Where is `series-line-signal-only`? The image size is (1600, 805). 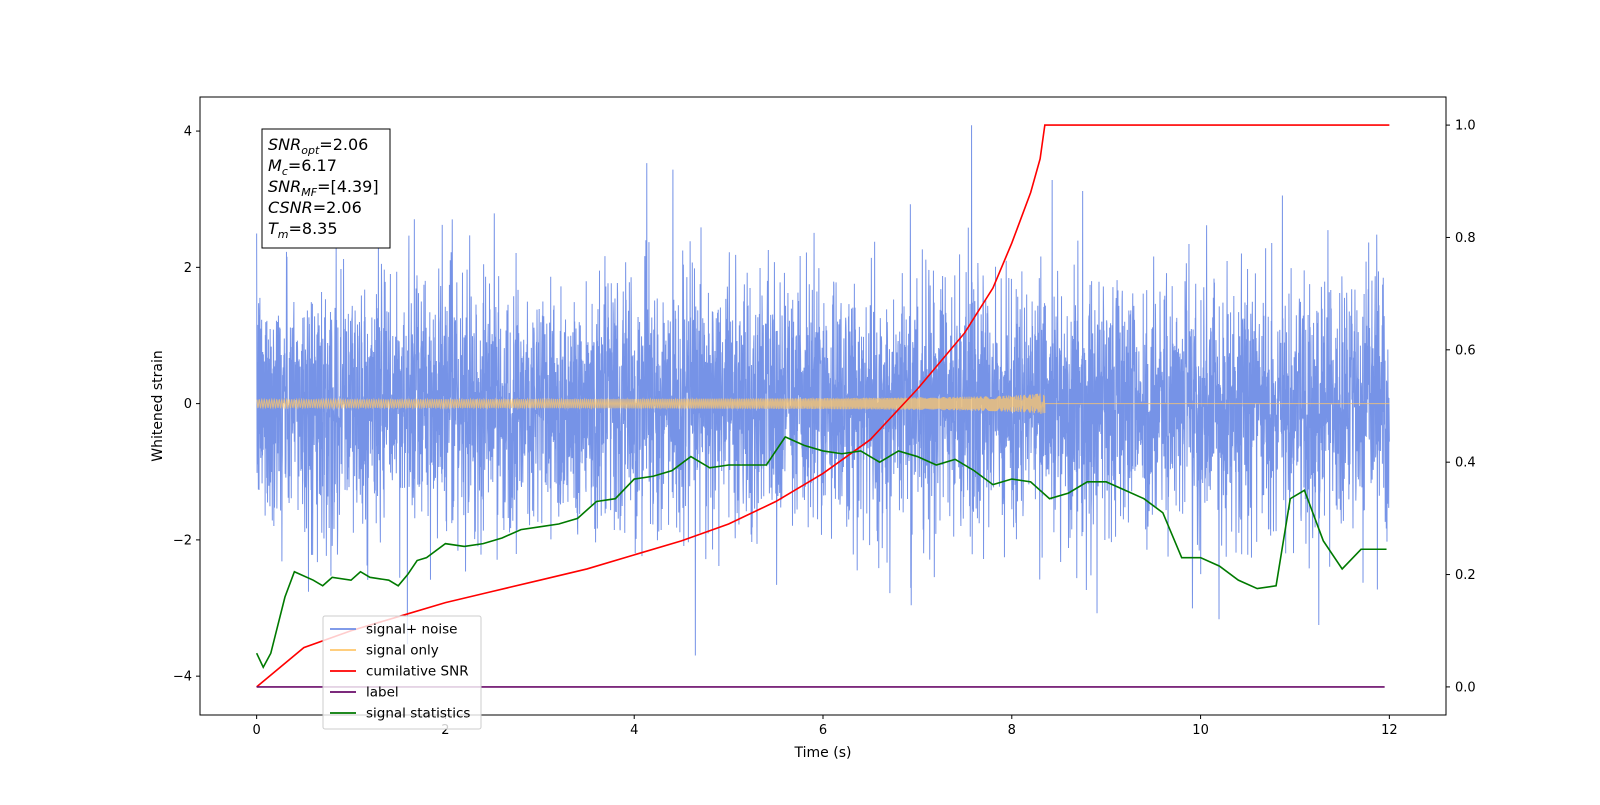 series-line-signal-only is located at coordinates (823, 403).